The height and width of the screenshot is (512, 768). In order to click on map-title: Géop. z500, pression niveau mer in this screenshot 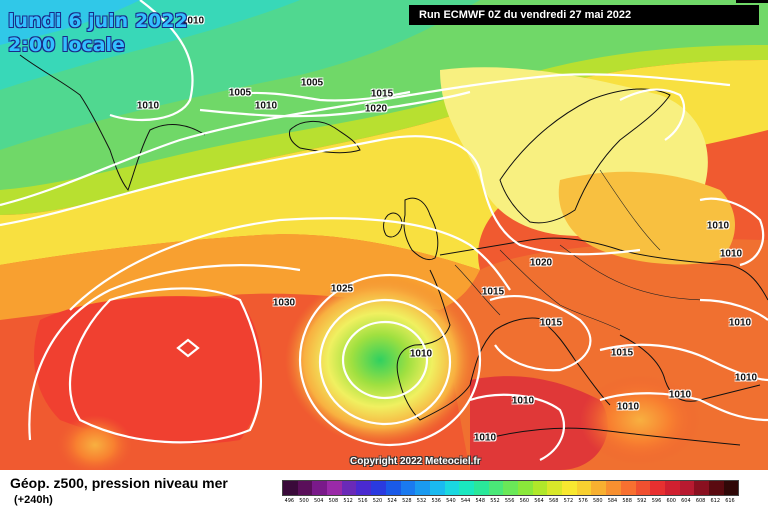, I will do `click(119, 483)`.